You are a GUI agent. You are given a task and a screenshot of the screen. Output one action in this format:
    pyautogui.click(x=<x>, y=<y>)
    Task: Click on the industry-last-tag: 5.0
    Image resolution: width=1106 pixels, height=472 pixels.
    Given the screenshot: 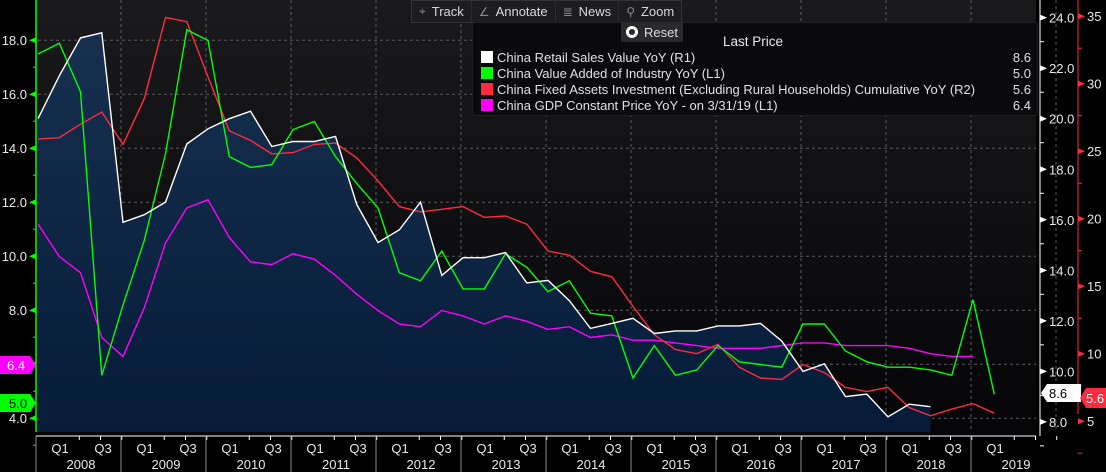 What is the action you would take?
    pyautogui.click(x=18, y=403)
    